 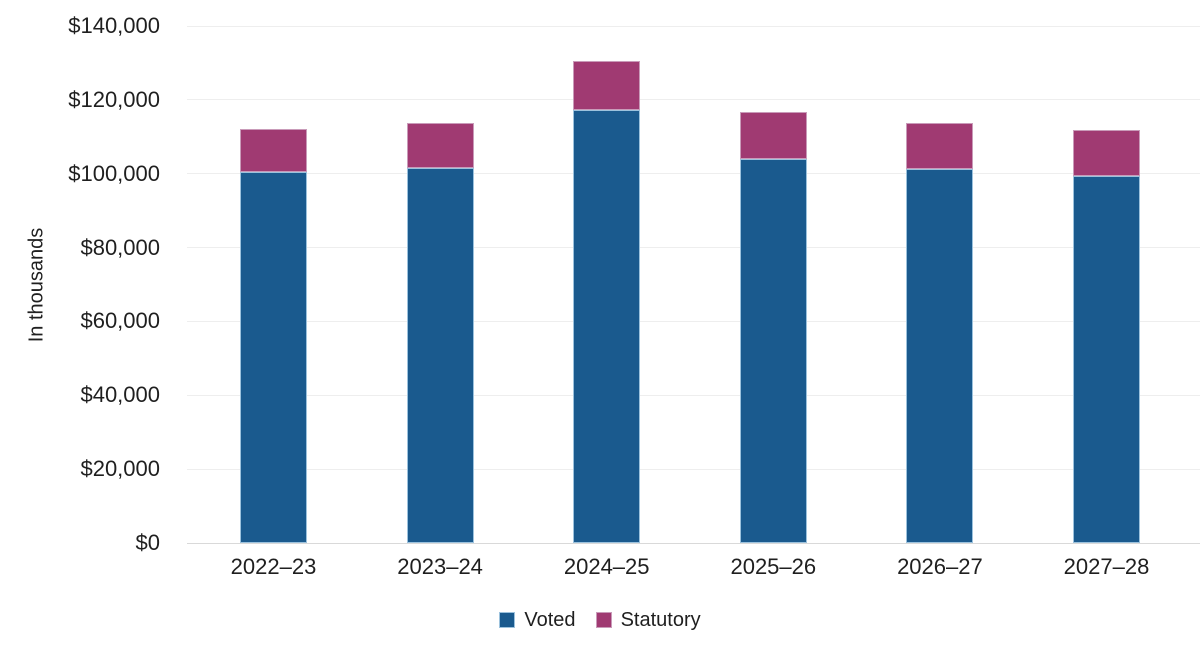 I want to click on x-tick-label: 2024–25, so click(x=606, y=566).